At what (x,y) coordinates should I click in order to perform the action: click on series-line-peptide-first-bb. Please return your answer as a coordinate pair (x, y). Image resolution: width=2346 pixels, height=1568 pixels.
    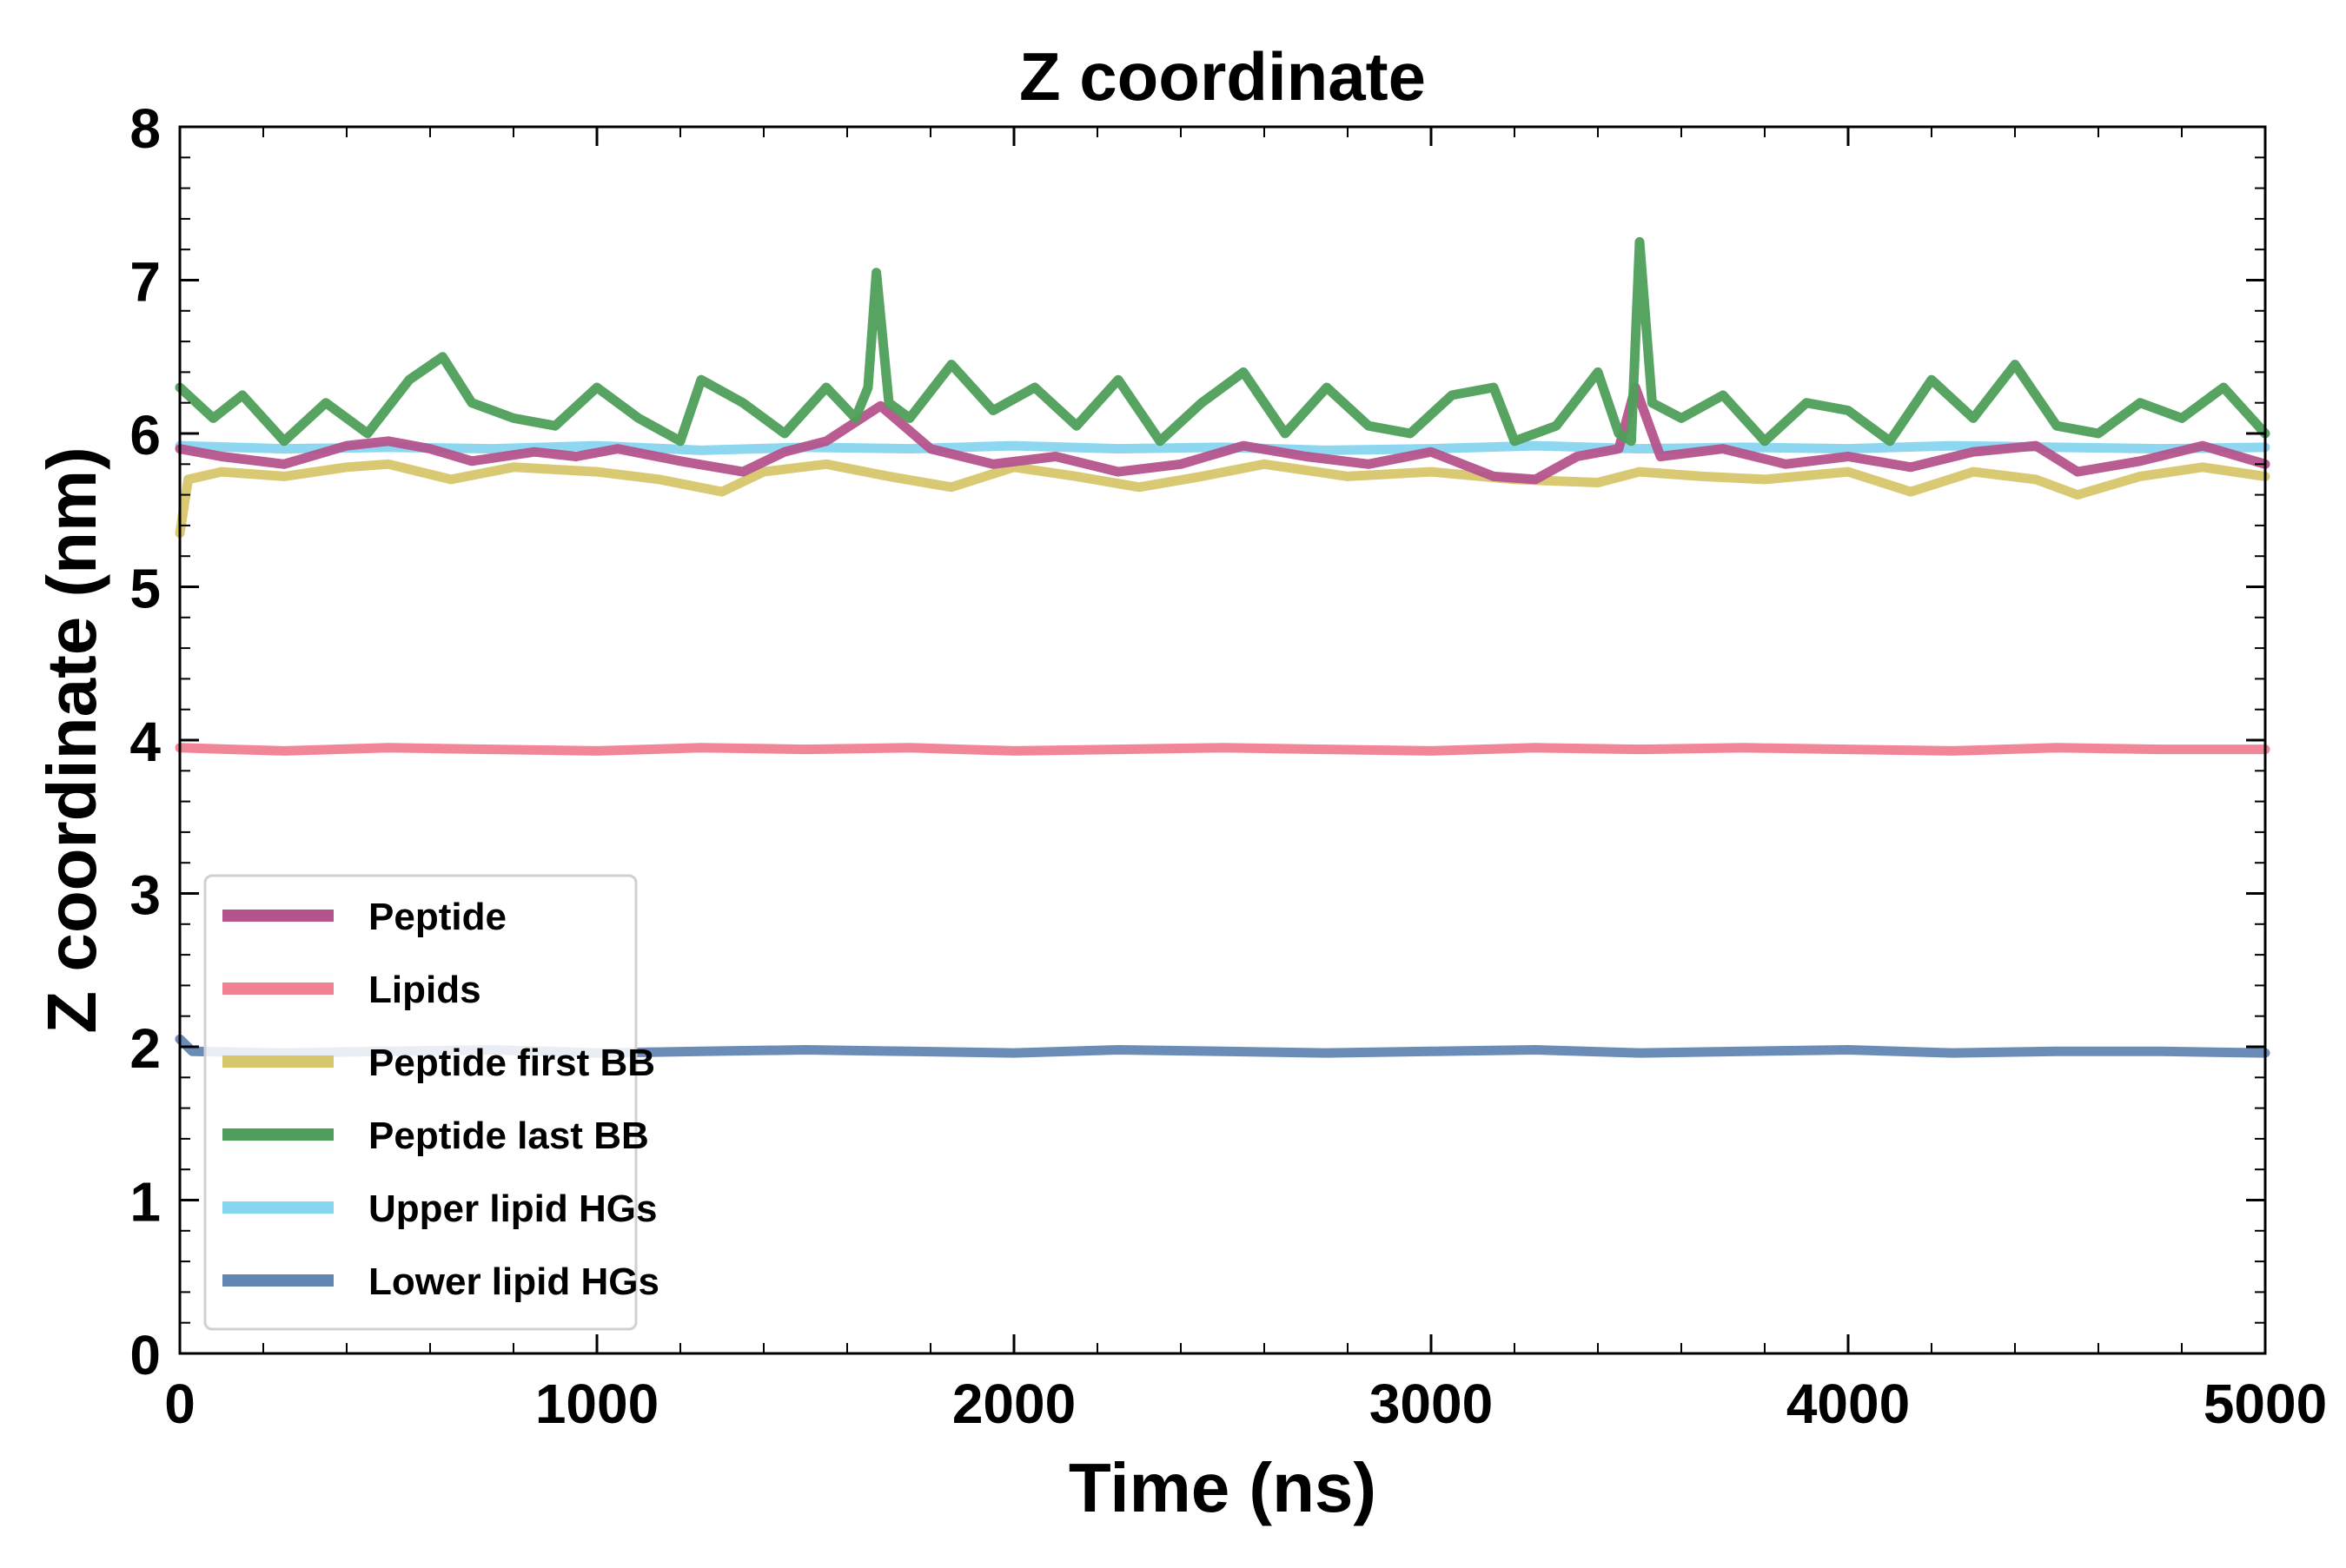
    Looking at the image, I should click on (1222, 499).